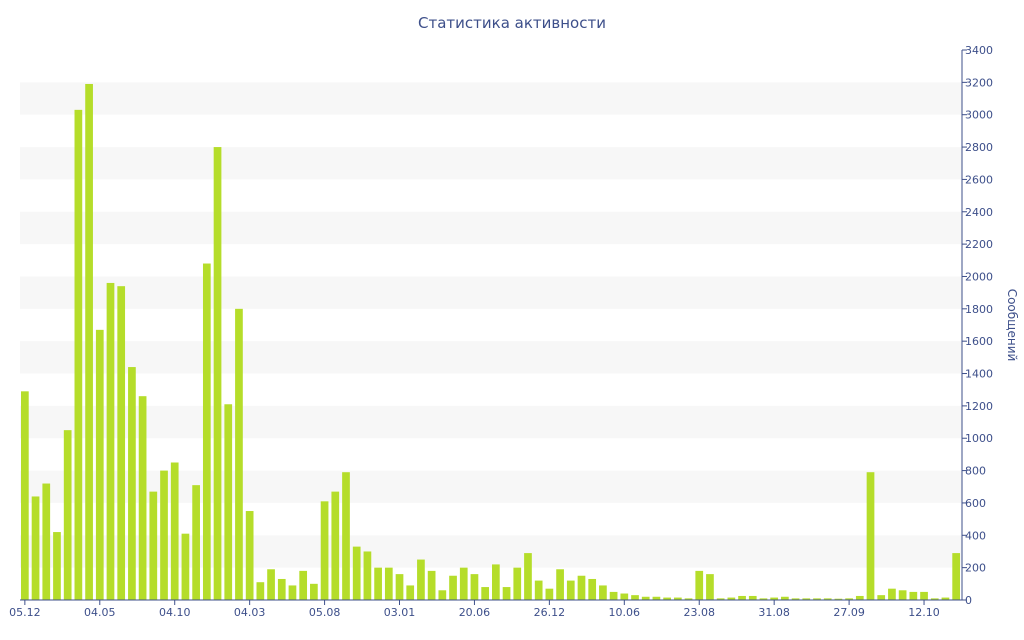  Describe the element at coordinates (975, 535) in the screenshot. I see `y-tick-label: 400` at that location.